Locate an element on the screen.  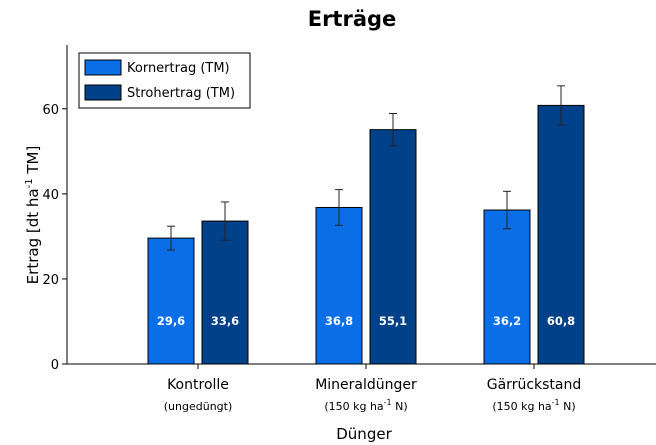
y-tick-label: 0 is located at coordinates (55, 365).